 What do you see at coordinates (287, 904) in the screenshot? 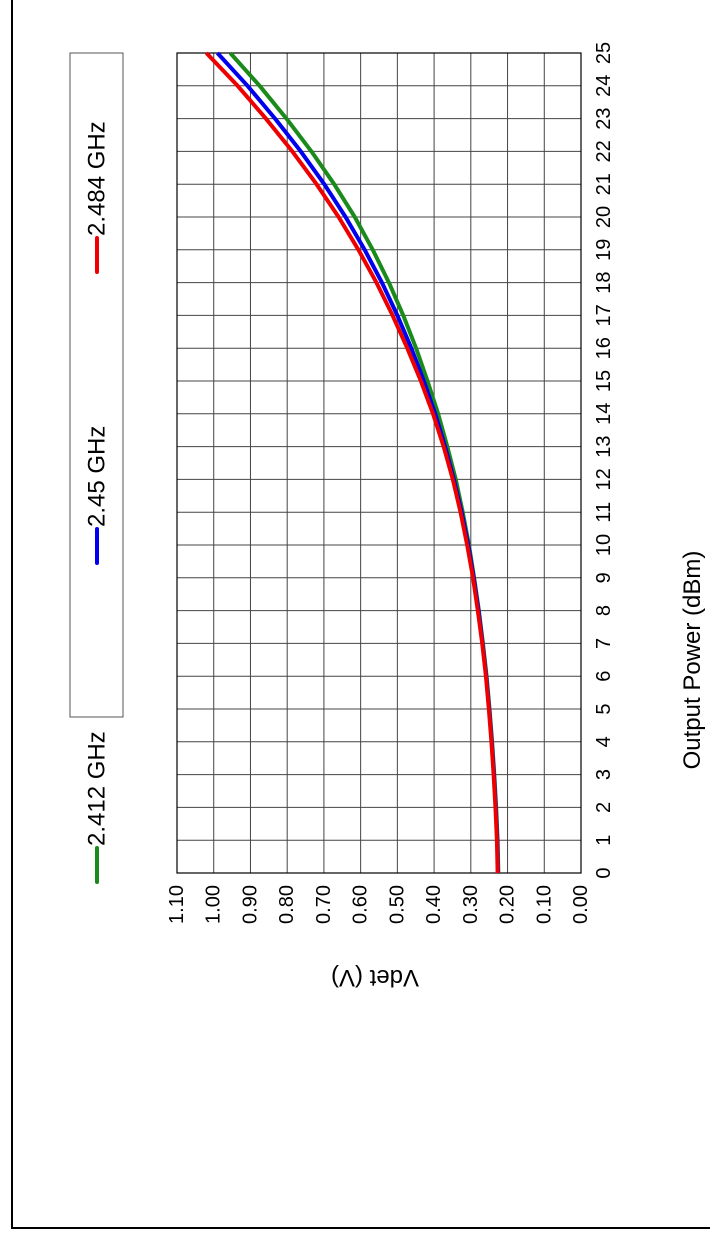
I see `y-tick-label: 0.80` at bounding box center [287, 904].